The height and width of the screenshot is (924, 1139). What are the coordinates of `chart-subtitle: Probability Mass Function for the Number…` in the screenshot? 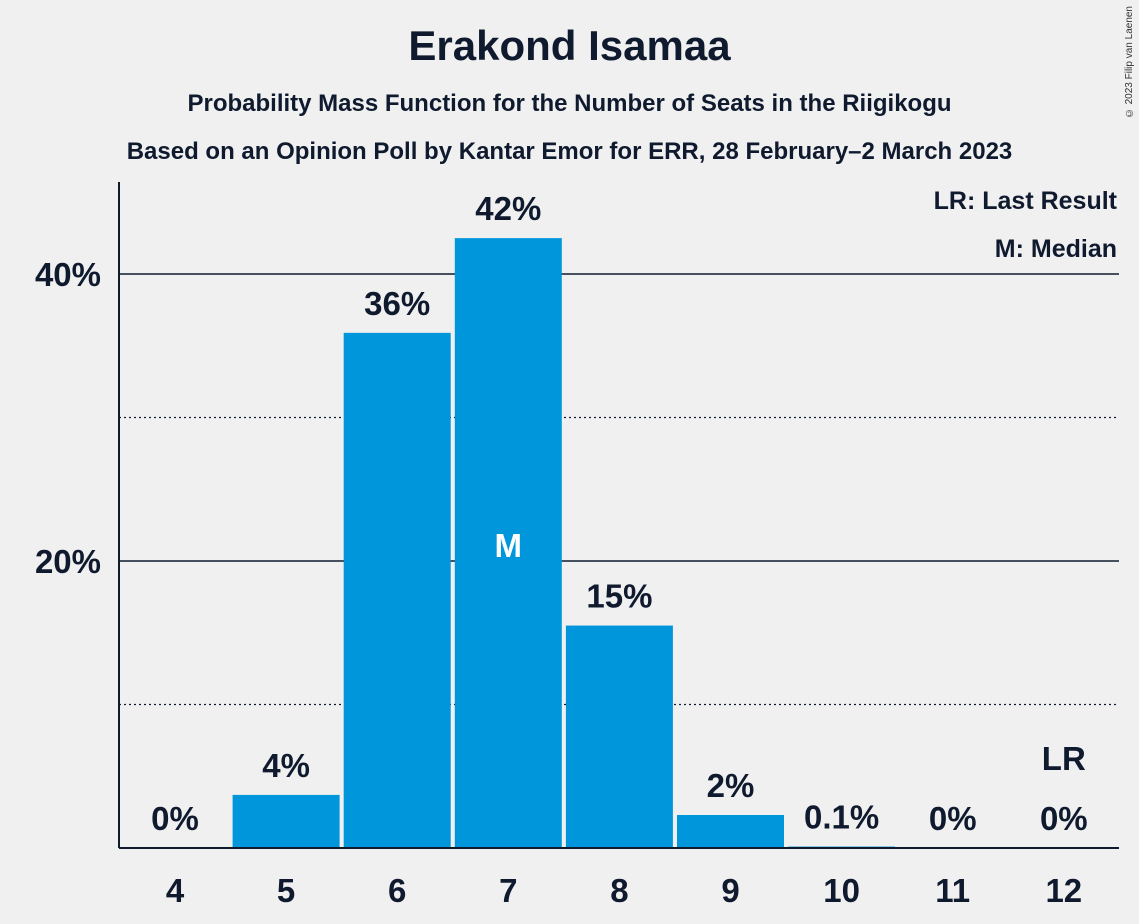 It's located at (569, 103).